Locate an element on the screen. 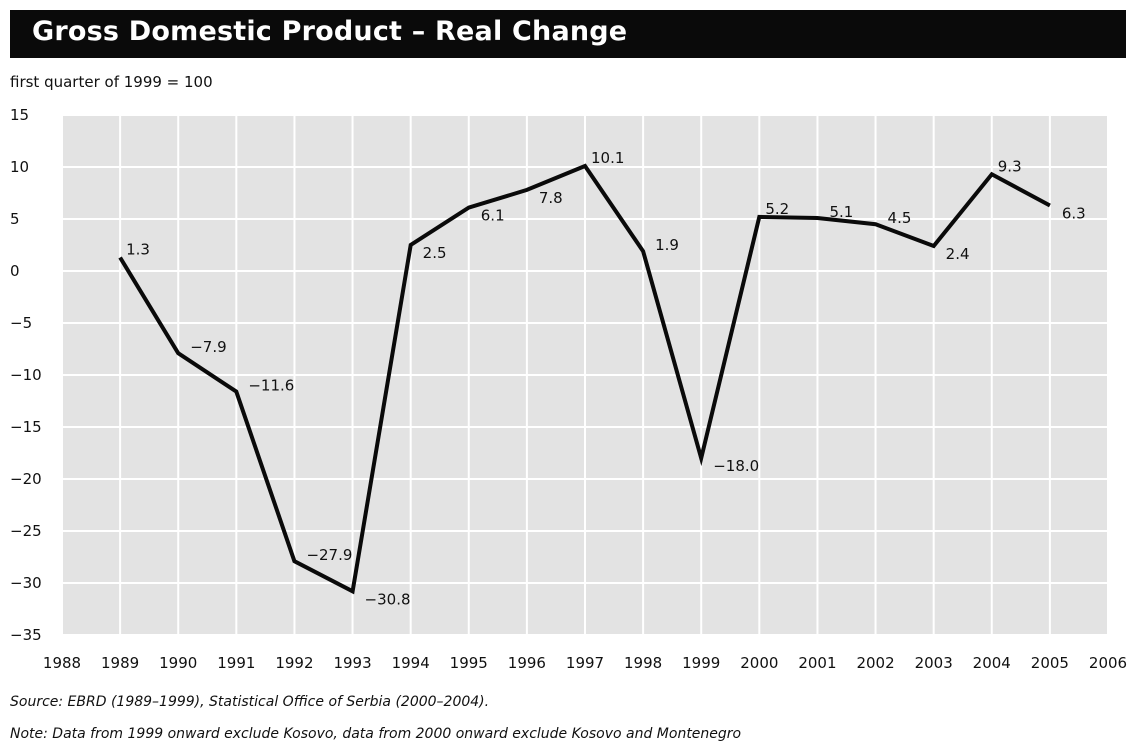 The width and height of the screenshot is (1133, 753). x-tick-label: 2000 is located at coordinates (759, 663).